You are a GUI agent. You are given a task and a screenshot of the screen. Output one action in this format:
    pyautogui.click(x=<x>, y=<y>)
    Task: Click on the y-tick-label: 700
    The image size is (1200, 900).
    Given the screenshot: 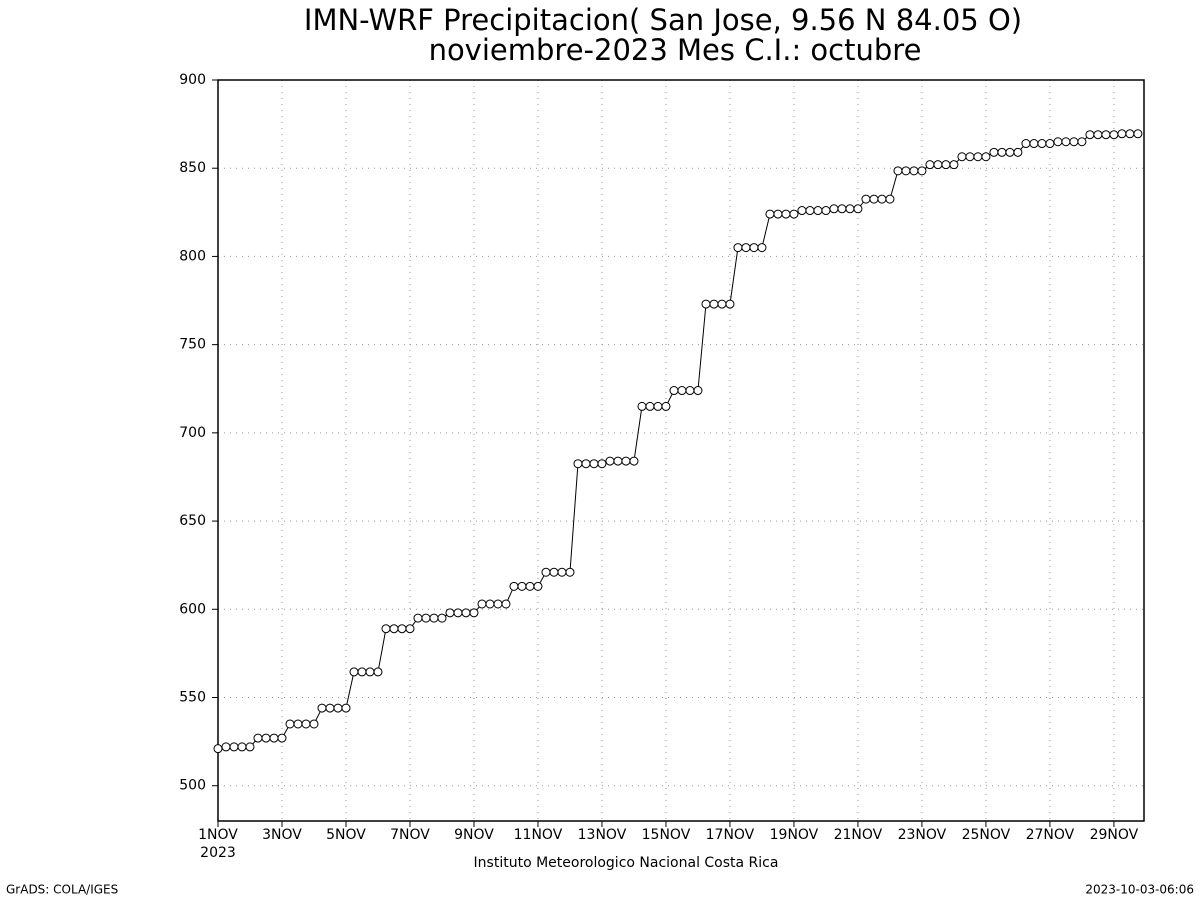 What is the action you would take?
    pyautogui.click(x=192, y=433)
    